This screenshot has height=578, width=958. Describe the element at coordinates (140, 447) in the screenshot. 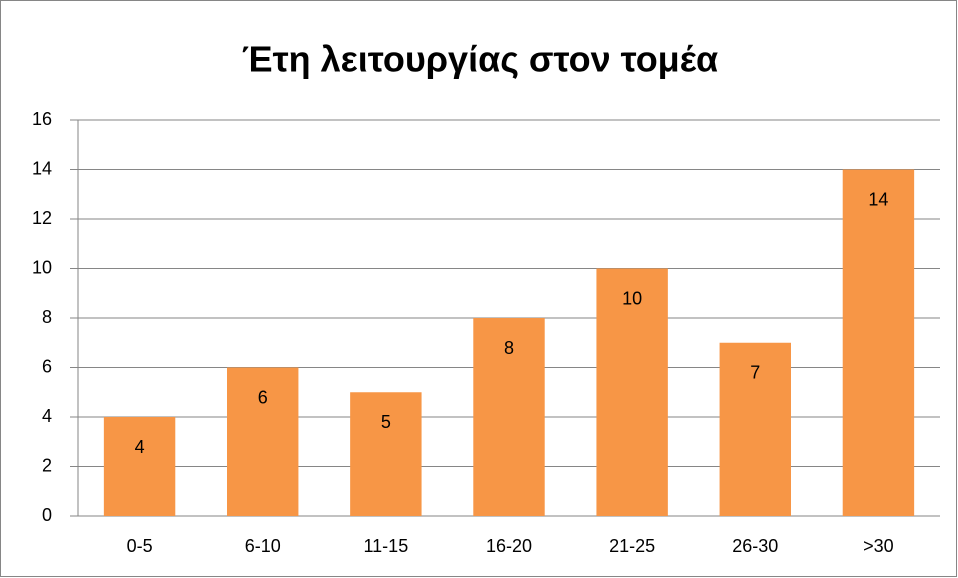

I see `data-label: 4` at that location.